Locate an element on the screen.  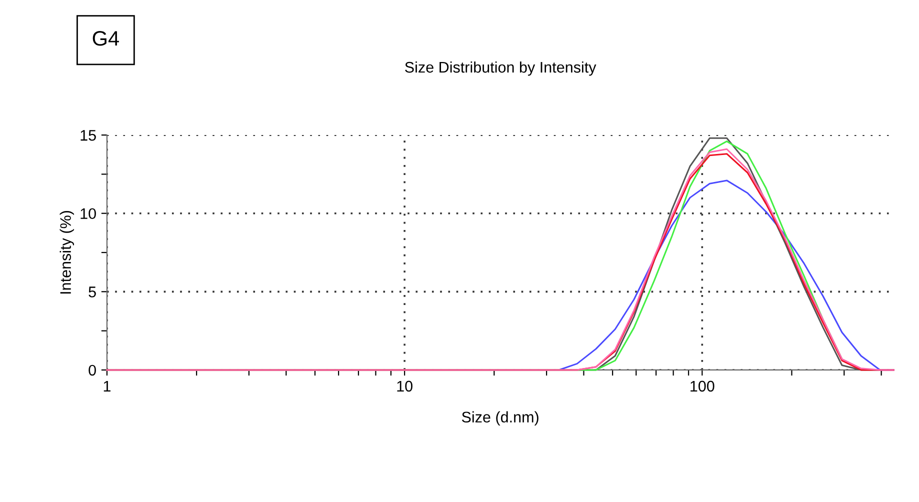
x-tick-label: 100 is located at coordinates (702, 386).